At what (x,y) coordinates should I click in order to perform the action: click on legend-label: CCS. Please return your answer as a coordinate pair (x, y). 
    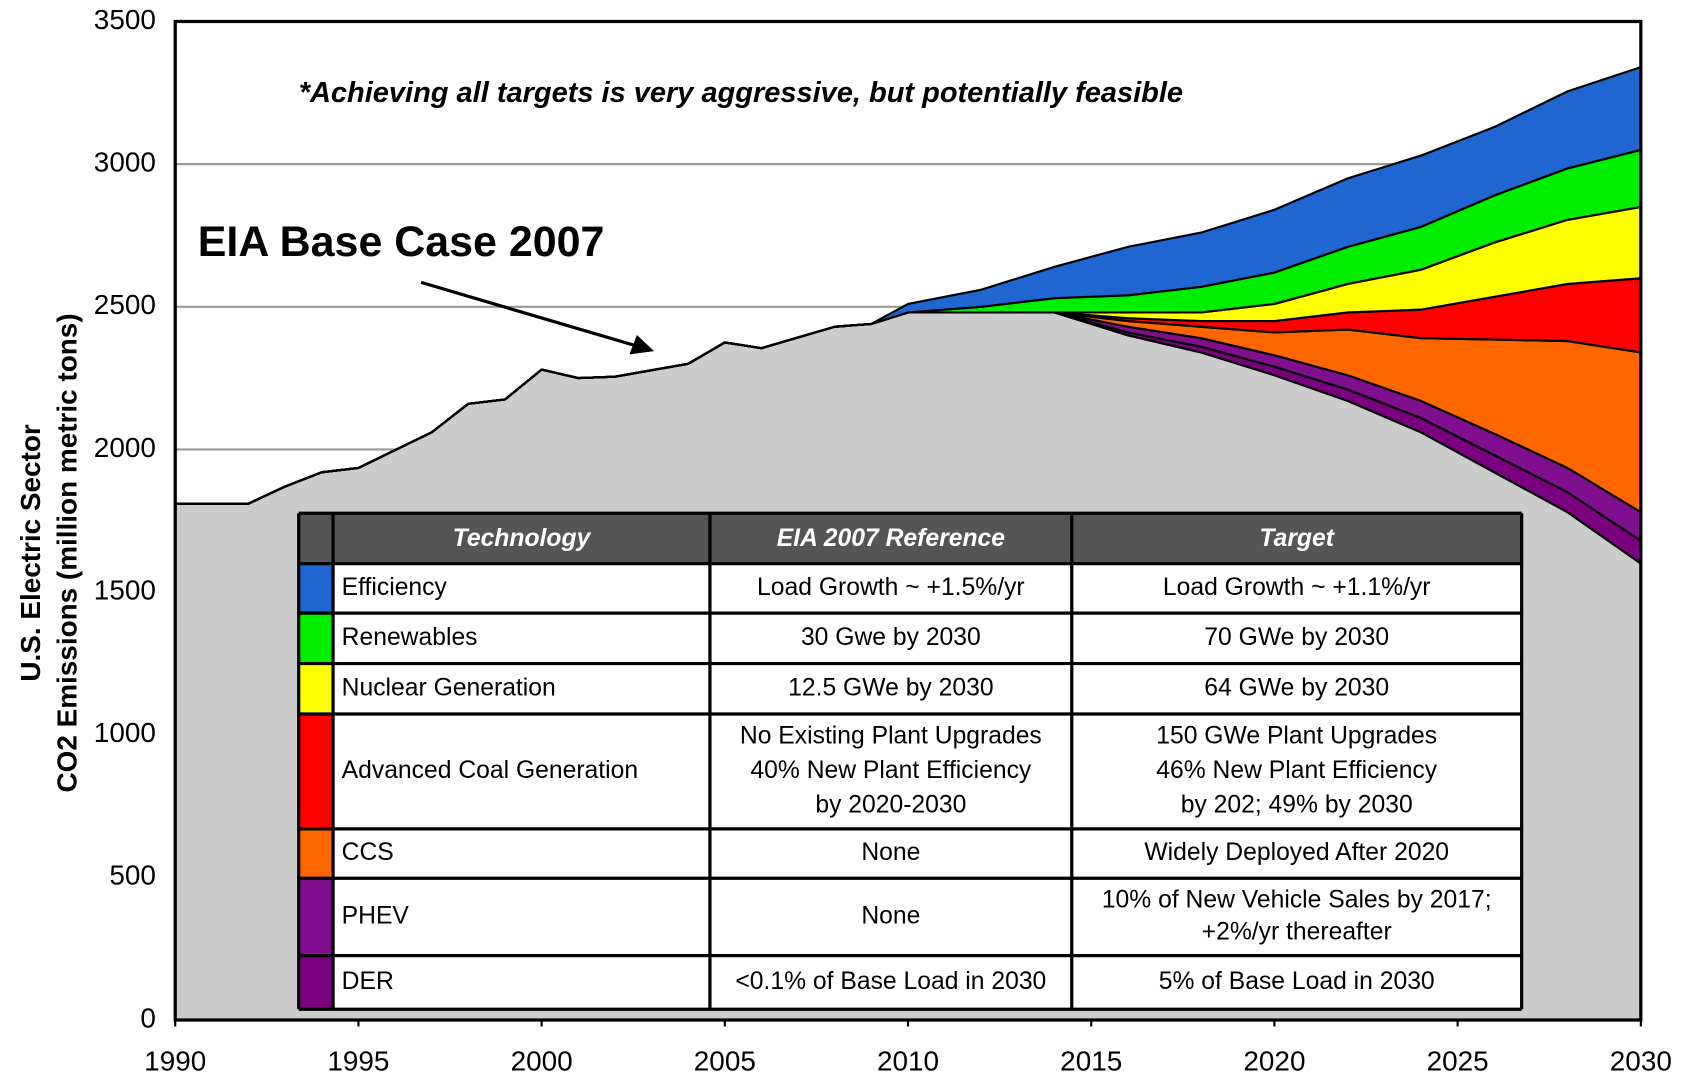
    Looking at the image, I should click on (368, 852).